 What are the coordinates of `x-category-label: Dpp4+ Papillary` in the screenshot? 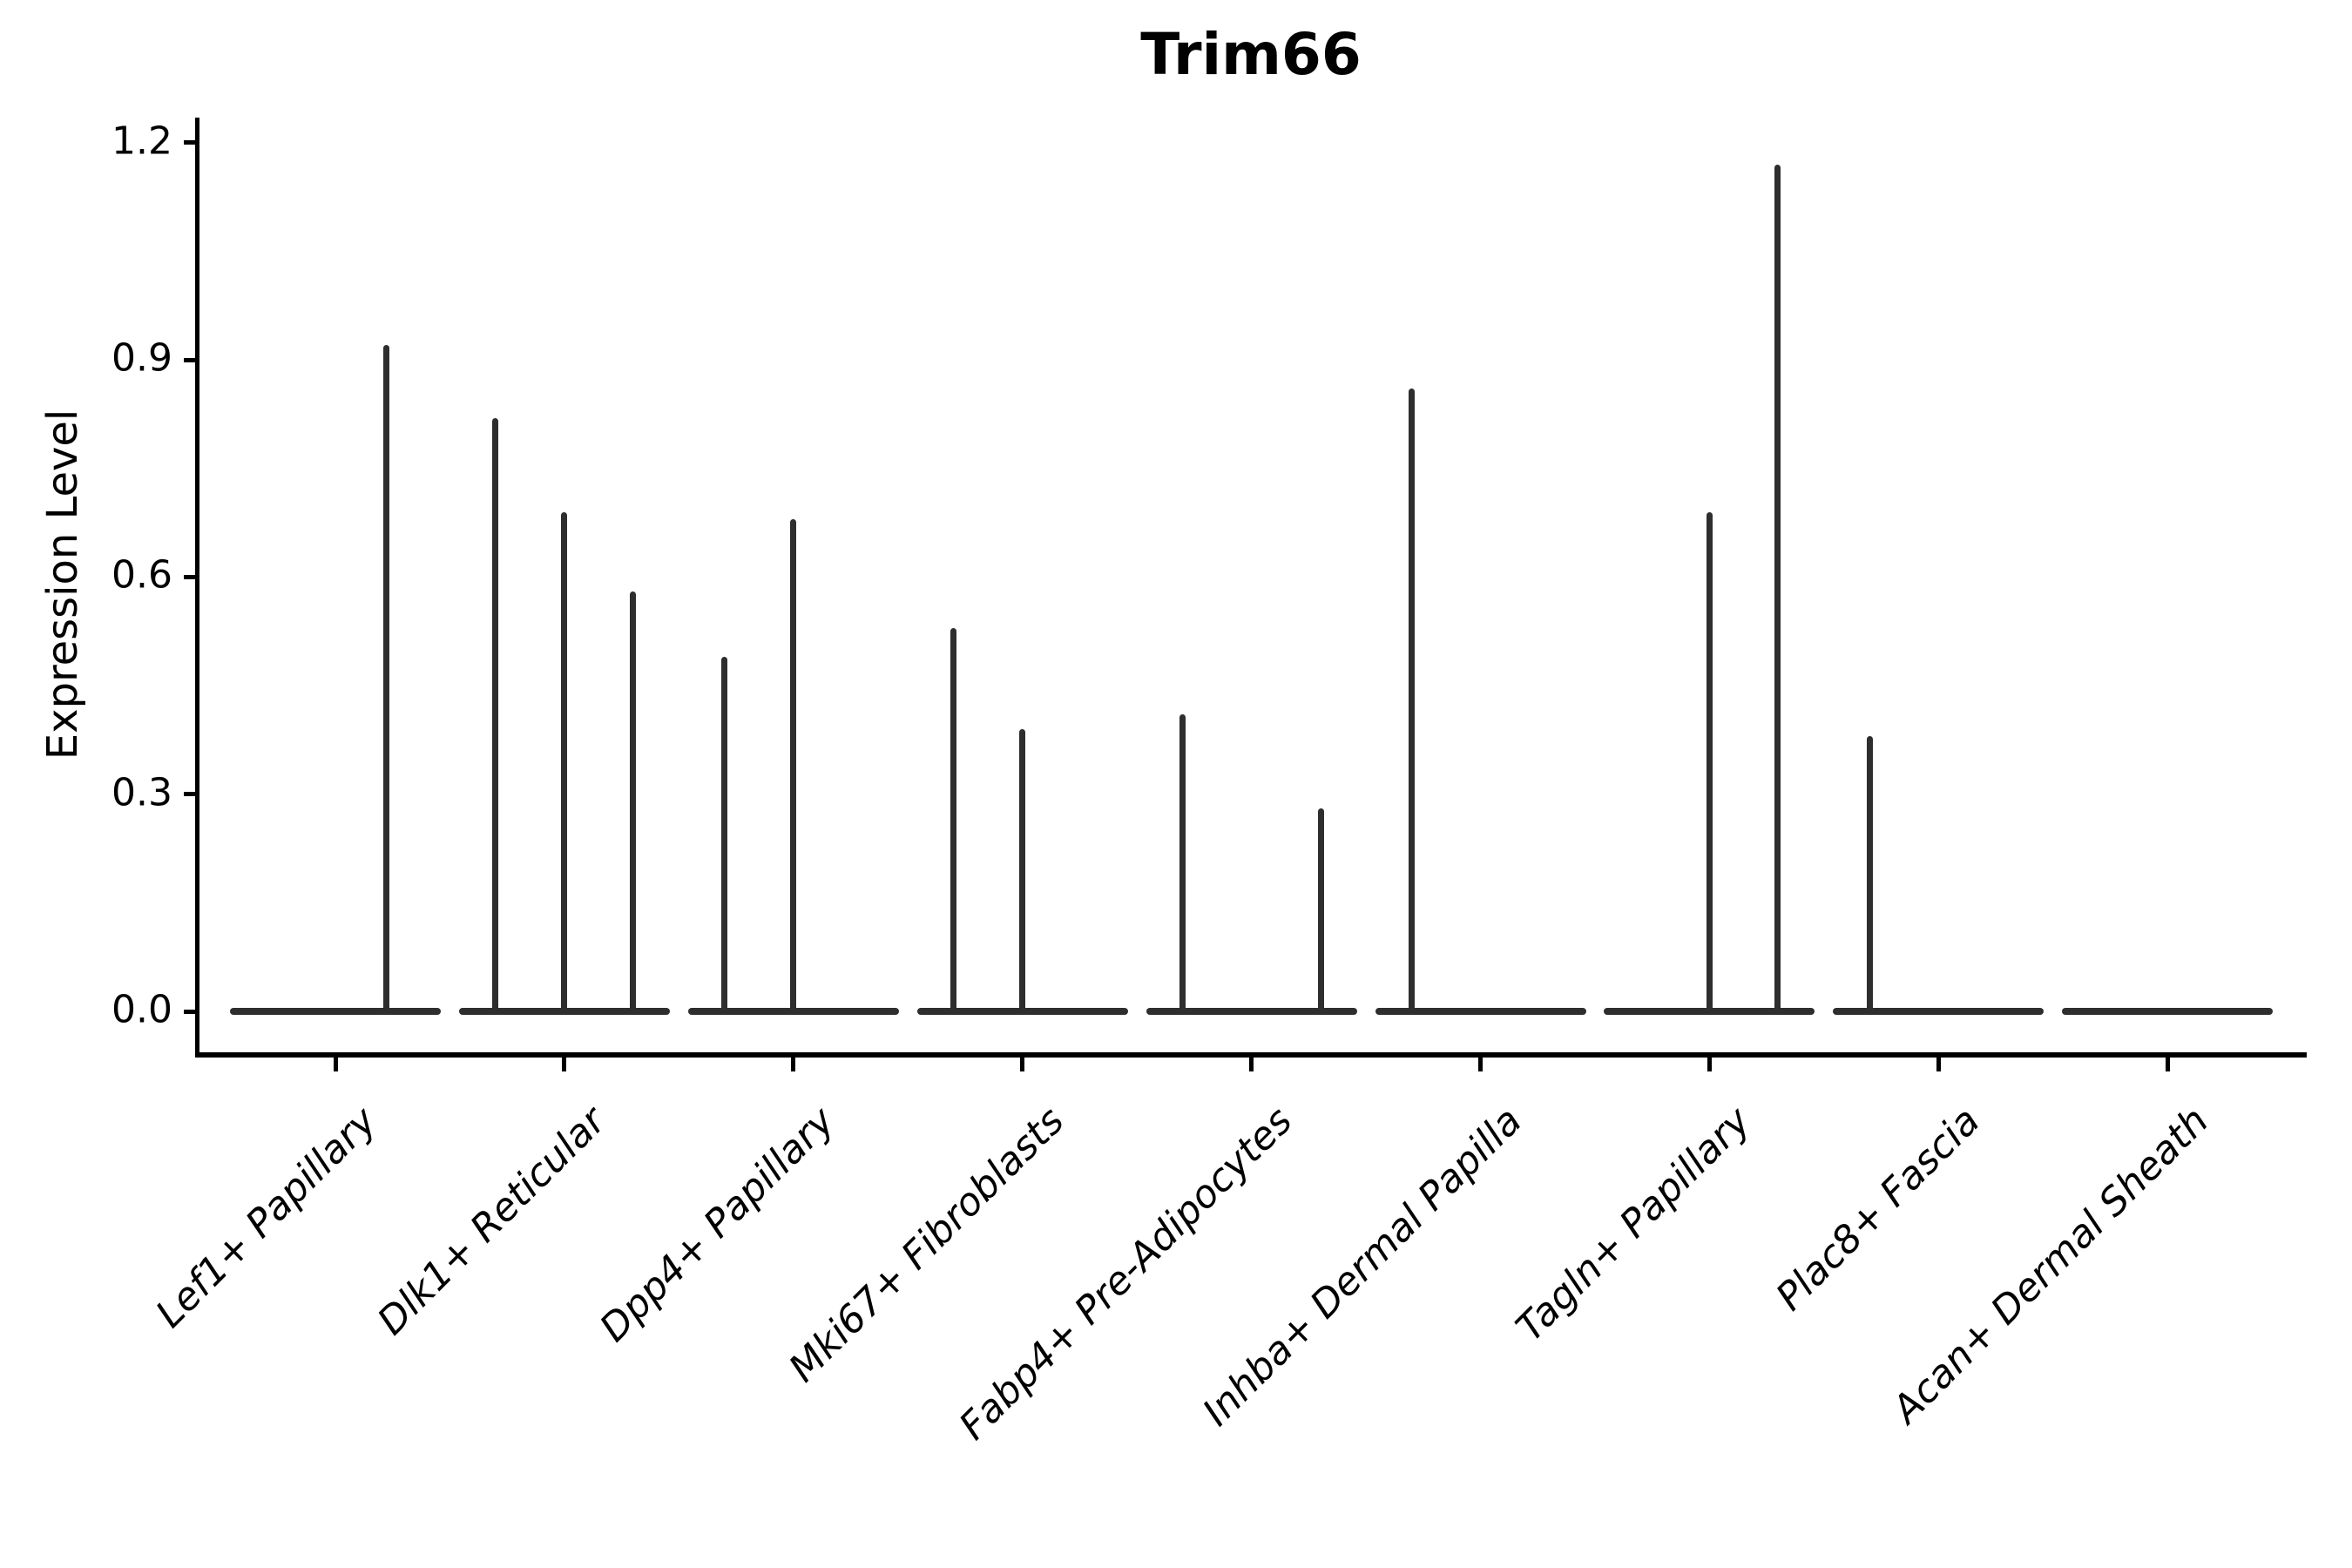 It's located at (717, 1224).